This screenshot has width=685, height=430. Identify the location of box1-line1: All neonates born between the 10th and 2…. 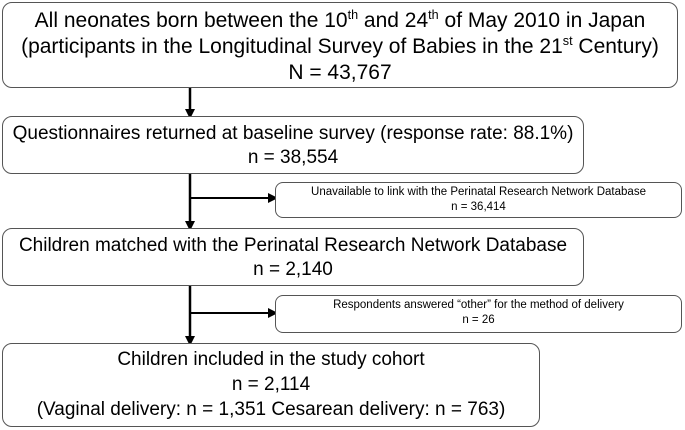
(340, 20).